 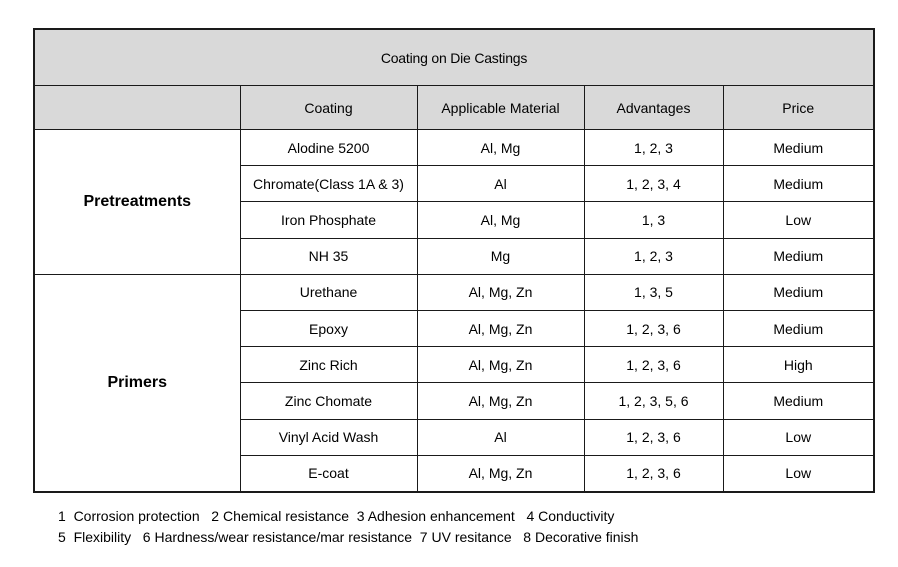 I want to click on column-header-material: Applicable Material, so click(x=500, y=107).